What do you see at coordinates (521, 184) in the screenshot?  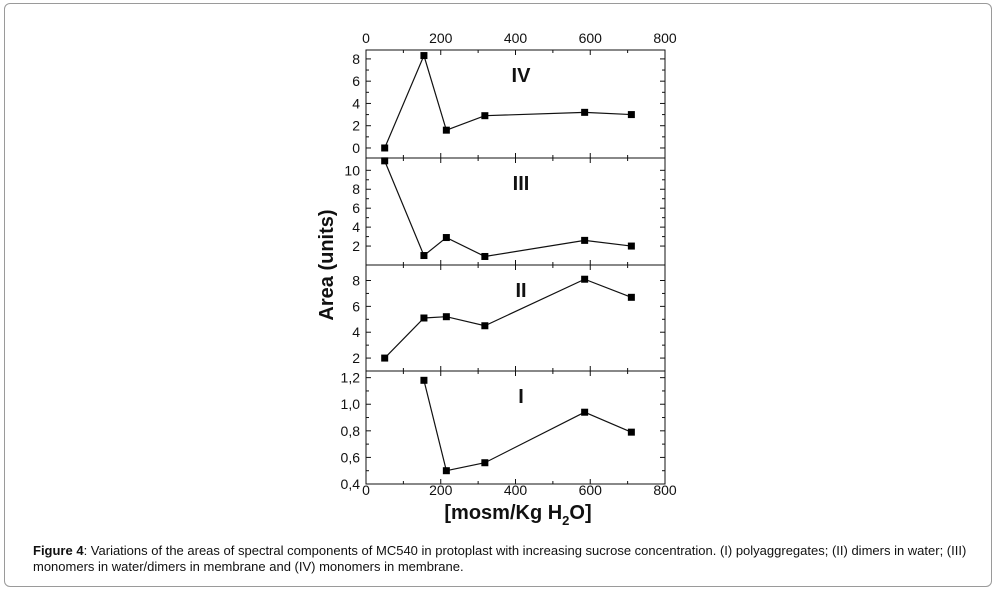 I see `panel-label-III: III` at bounding box center [521, 184].